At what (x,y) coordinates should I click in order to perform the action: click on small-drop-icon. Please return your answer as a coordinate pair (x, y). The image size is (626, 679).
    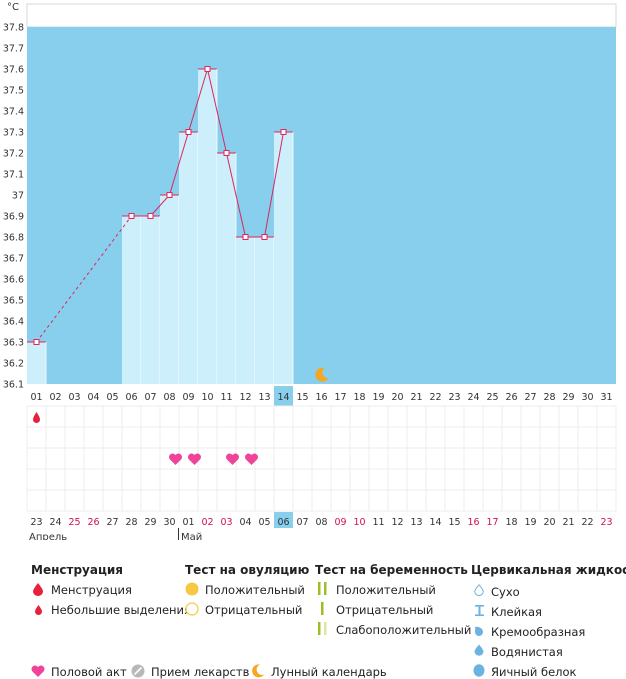
    Looking at the image, I should click on (38, 610).